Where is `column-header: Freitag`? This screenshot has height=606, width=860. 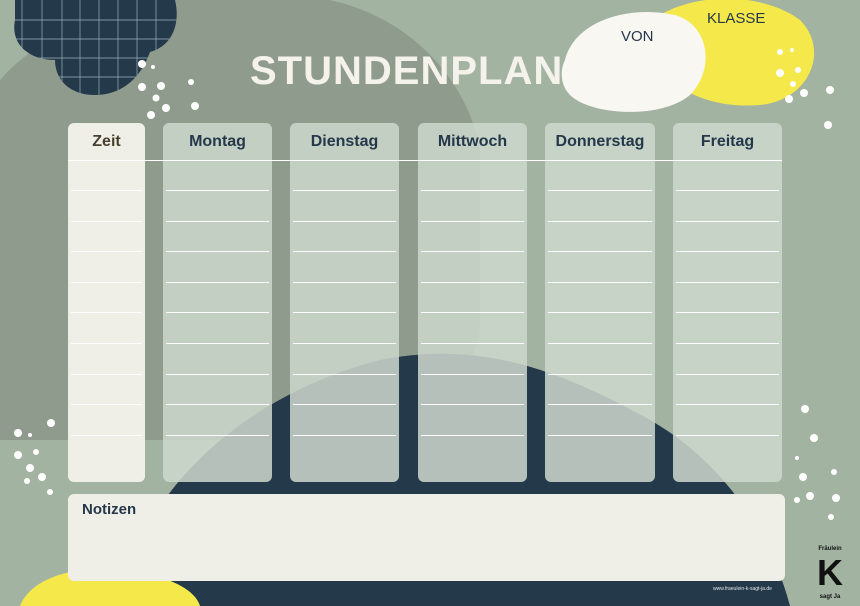 column-header: Freitag is located at coordinates (727, 141).